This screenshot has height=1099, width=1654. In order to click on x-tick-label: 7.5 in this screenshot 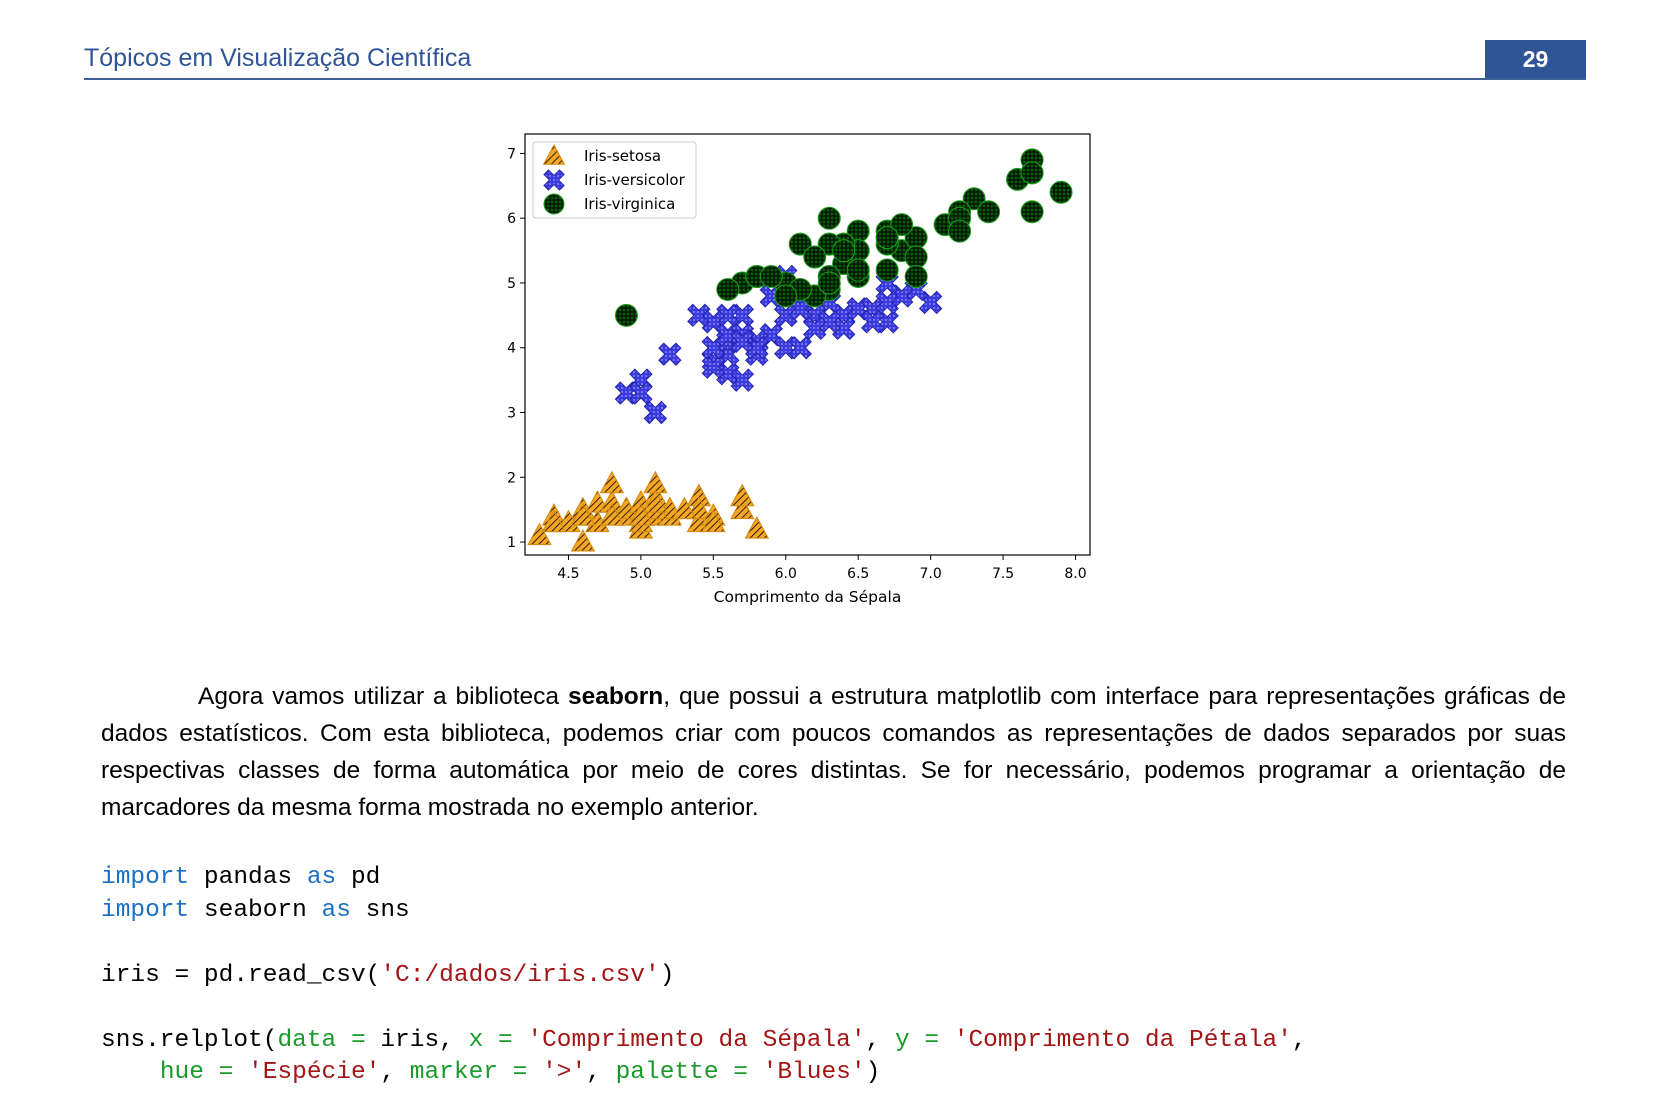, I will do `click(1003, 574)`.